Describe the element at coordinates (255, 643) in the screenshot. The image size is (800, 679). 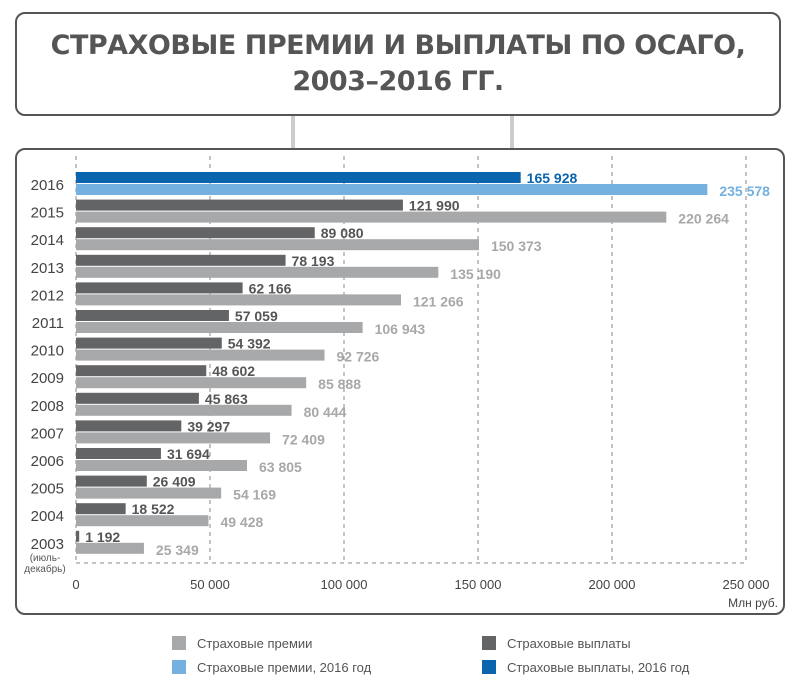
I see `legend-premiums: Страховые премии` at that location.